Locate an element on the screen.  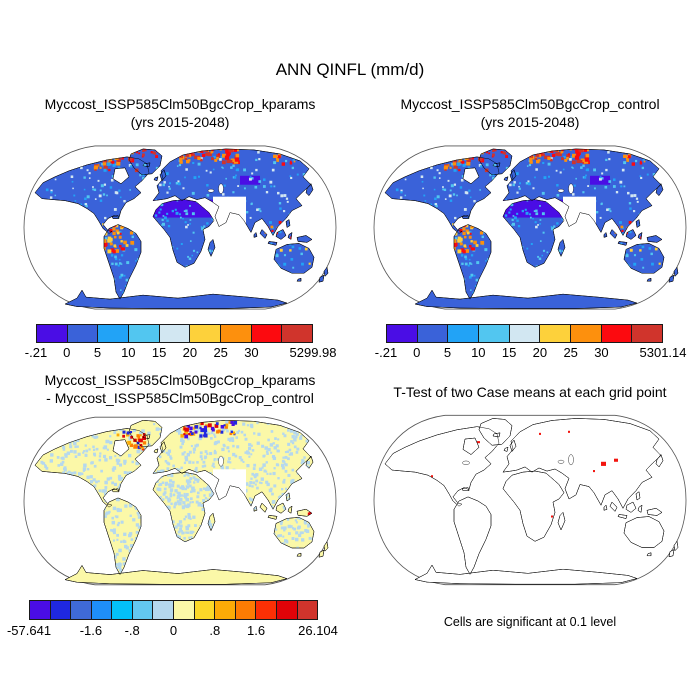
colorbar-tick-label: 26.104 is located at coordinates (318, 630).